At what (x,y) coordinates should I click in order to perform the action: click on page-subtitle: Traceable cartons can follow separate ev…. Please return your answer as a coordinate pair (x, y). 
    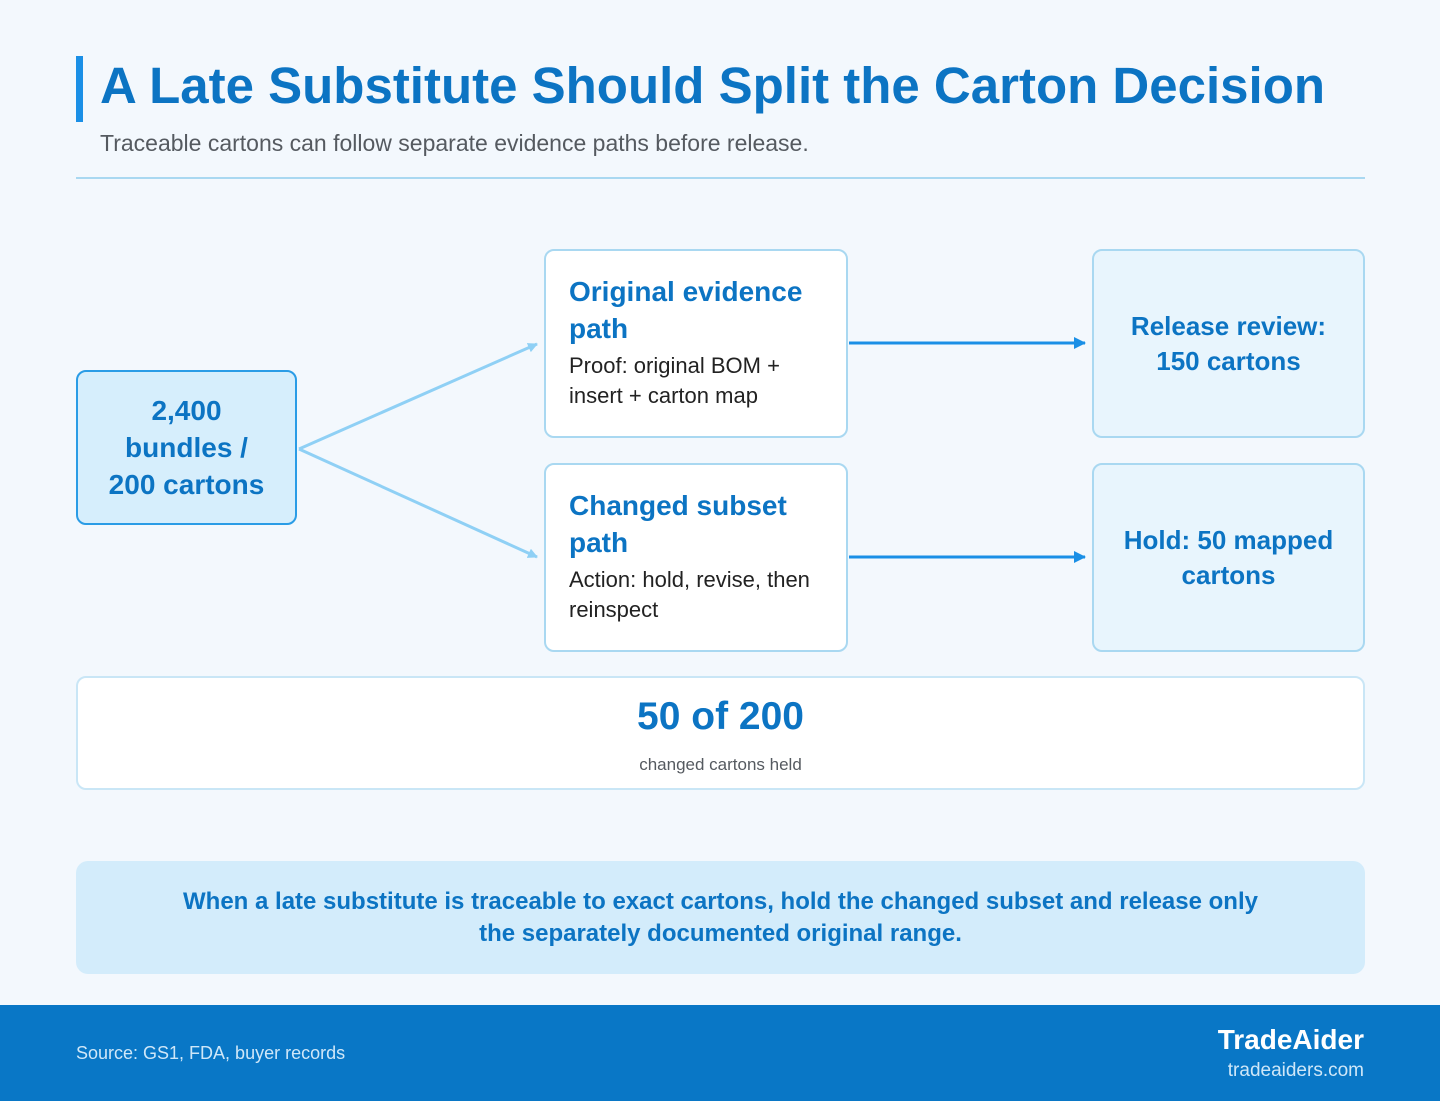
    Looking at the image, I should click on (454, 143).